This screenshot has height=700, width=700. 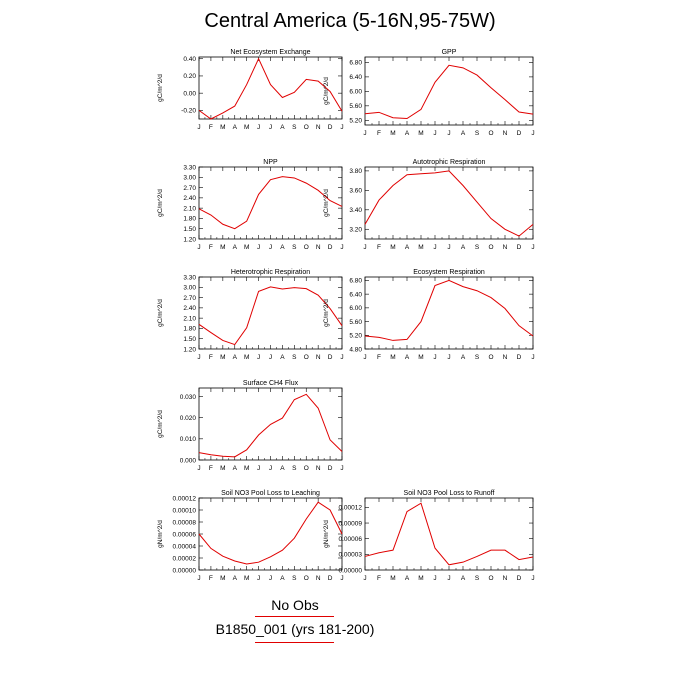 I want to click on y-tick-label: 5.20, so click(x=355, y=336).